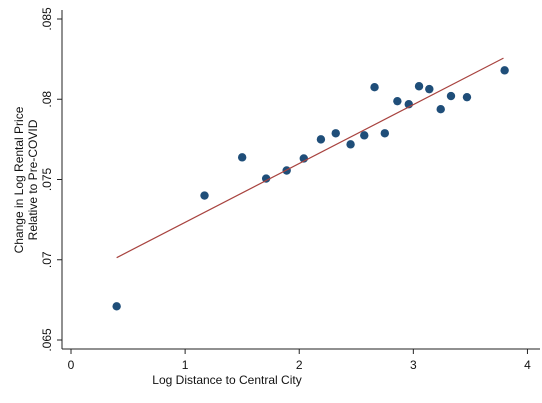  I want to click on x-tick-label: 2, so click(299, 365).